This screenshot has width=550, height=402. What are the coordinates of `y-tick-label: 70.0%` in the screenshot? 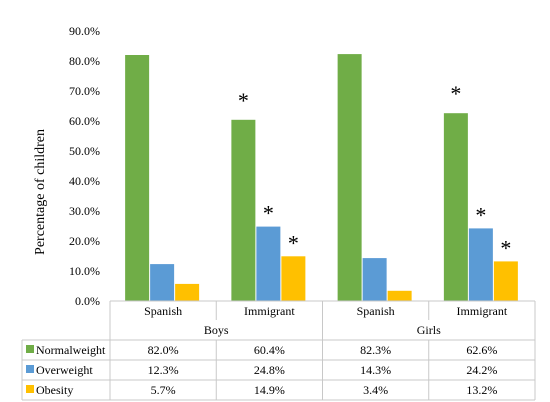 It's located at (84, 91).